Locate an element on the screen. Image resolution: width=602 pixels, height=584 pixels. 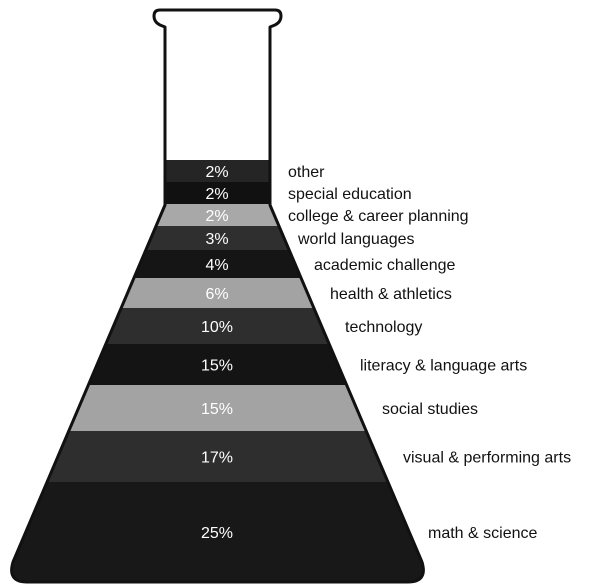
value-label-social-studies: 15% is located at coordinates (217, 409).